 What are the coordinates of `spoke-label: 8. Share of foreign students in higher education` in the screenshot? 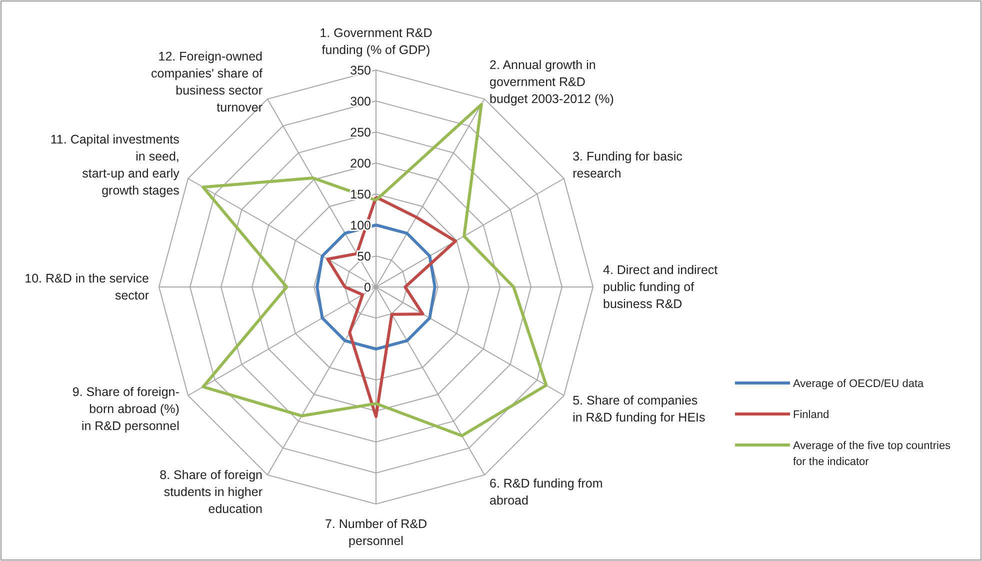 It's located at (211, 492).